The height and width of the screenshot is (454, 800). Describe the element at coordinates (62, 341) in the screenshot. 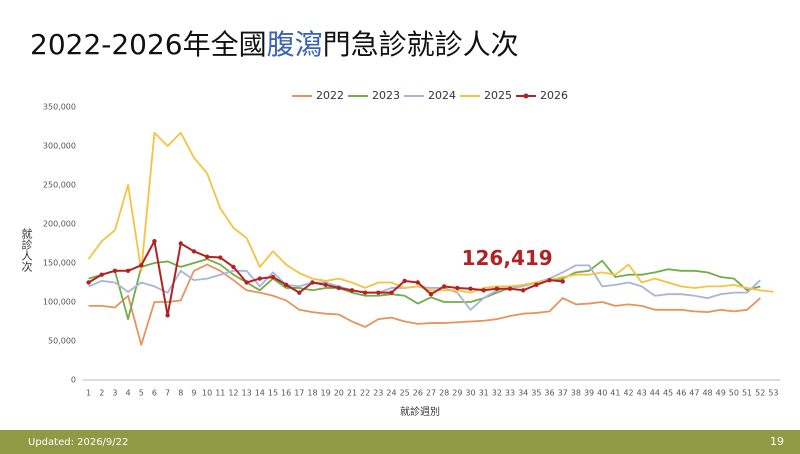

I see `y-tick-label: 50,000` at that location.